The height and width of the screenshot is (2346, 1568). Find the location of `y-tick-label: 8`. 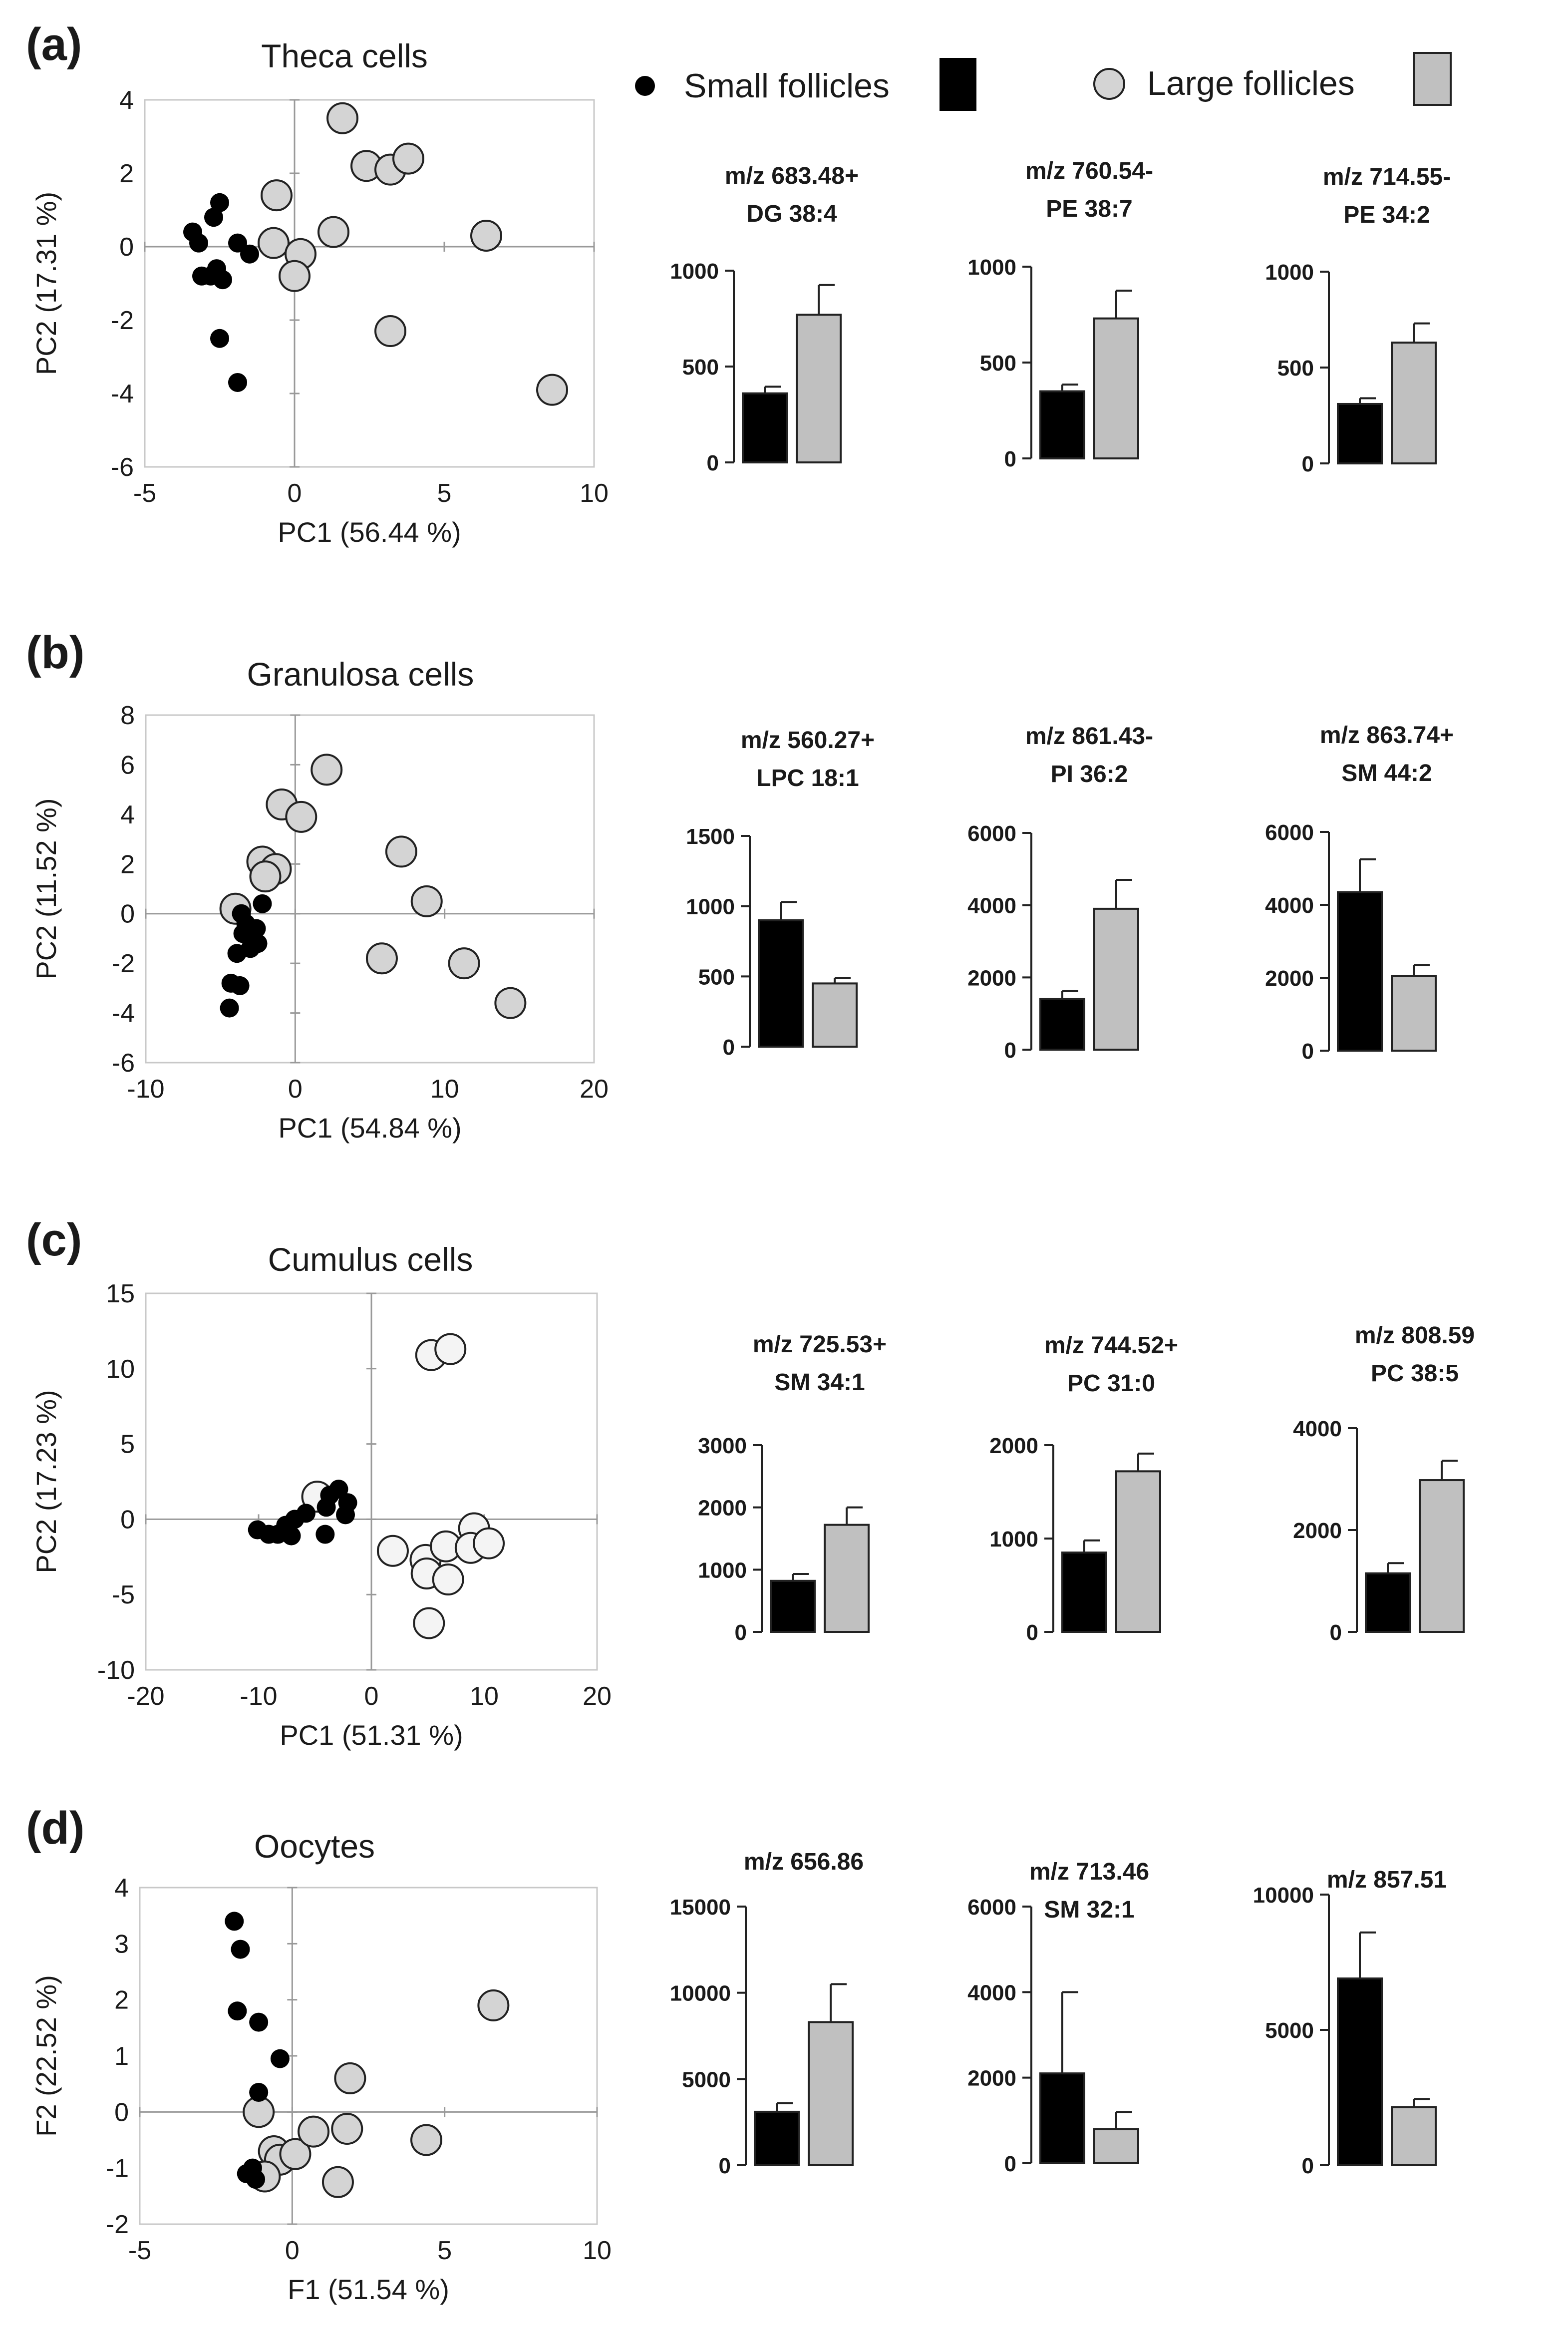

y-tick-label: 8 is located at coordinates (128, 715).